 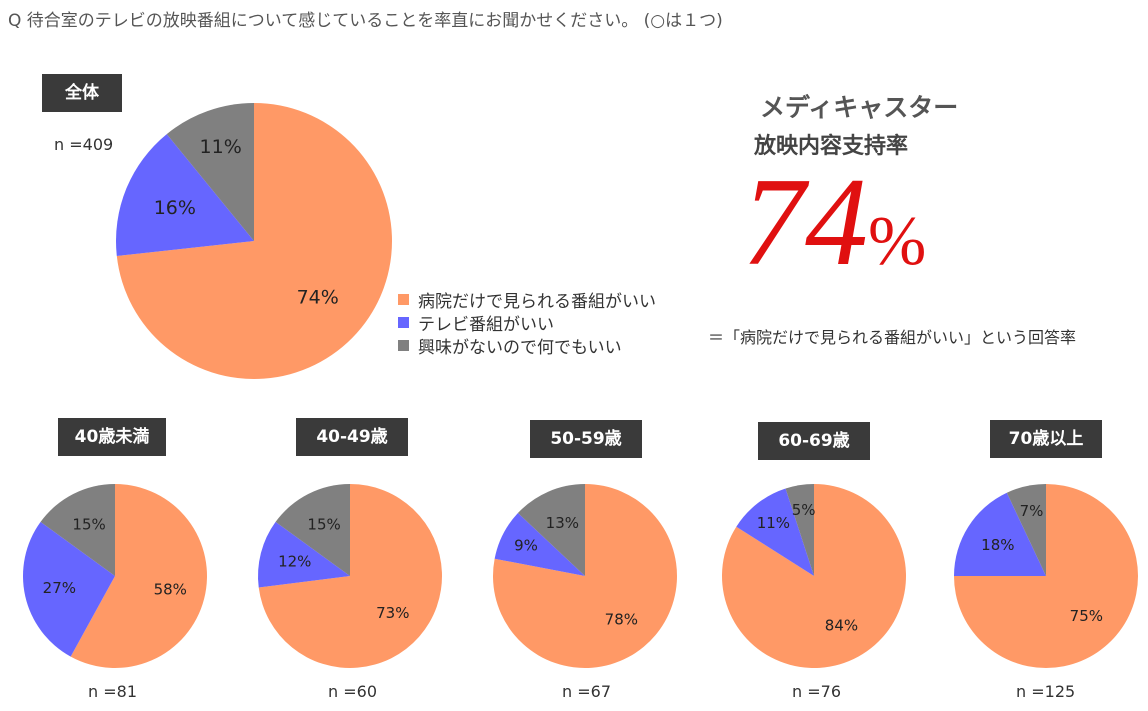 I want to click on pie-label-tv: 27%, so click(x=59, y=588).